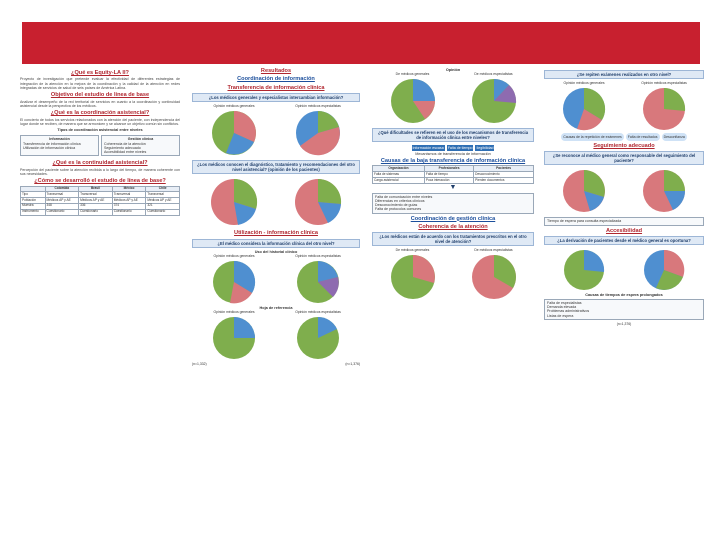  What do you see at coordinates (276, 79) in the screenshot?
I see `info-coordination-title: Coordinación de información` at bounding box center [276, 79].